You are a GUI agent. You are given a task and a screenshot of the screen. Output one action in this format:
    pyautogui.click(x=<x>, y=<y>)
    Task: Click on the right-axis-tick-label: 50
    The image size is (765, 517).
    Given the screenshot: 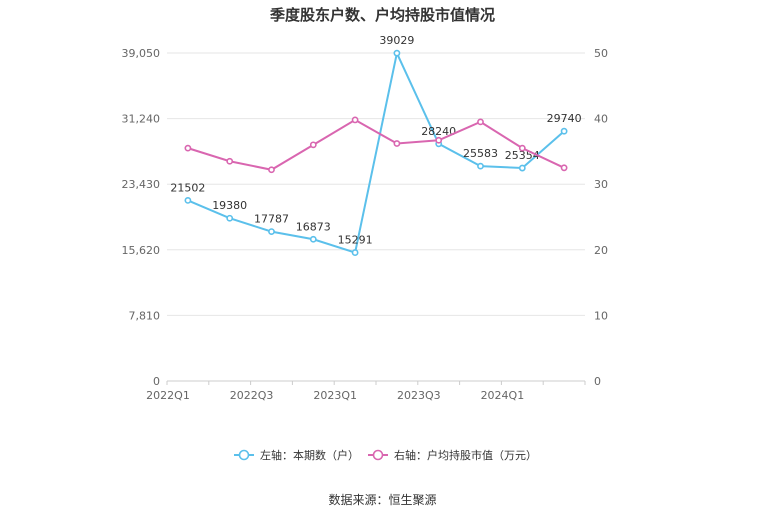 What is the action you would take?
    pyautogui.click(x=601, y=53)
    